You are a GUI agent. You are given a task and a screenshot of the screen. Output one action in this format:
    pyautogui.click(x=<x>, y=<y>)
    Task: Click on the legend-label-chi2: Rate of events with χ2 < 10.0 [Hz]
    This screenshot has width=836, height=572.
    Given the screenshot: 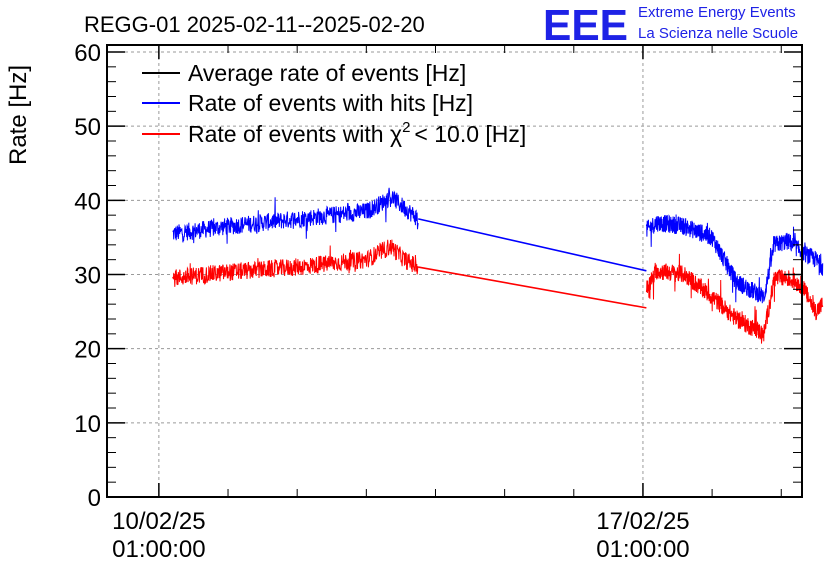 What is the action you would take?
    pyautogui.click(x=357, y=133)
    